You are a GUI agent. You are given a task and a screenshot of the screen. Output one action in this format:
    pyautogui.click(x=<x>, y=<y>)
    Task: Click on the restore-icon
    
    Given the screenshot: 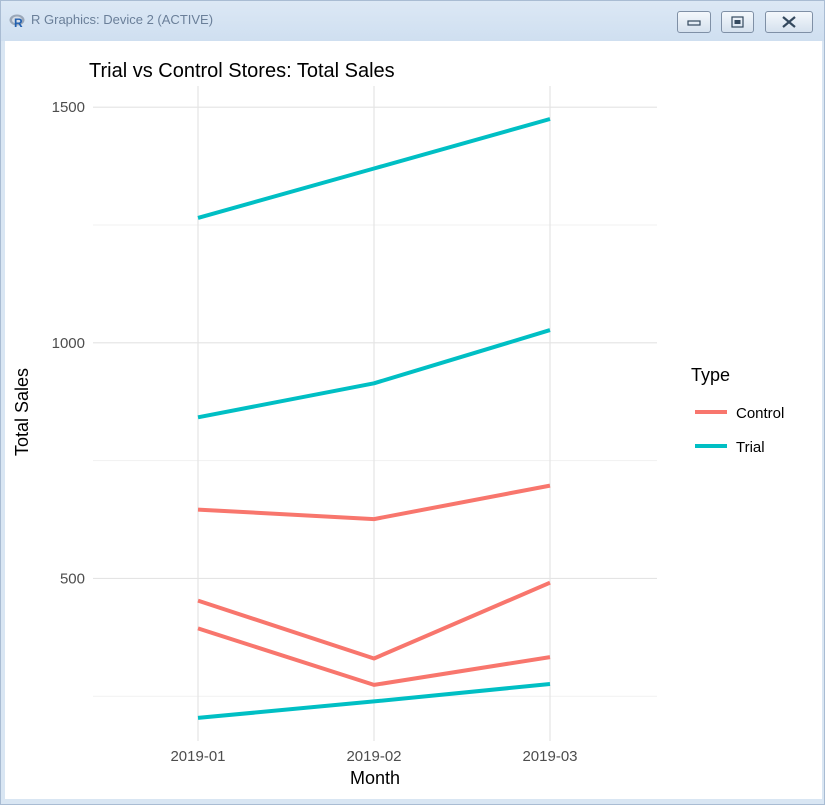 What is the action you would take?
    pyautogui.click(x=737, y=22)
    